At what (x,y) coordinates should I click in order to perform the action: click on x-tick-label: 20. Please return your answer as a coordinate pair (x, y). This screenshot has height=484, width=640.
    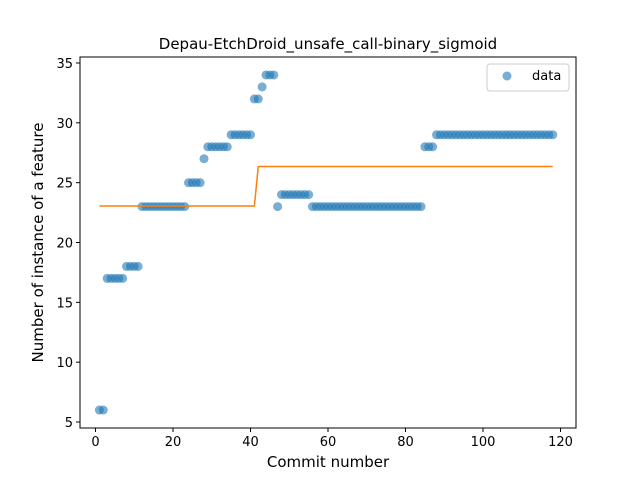
    Looking at the image, I should click on (173, 442).